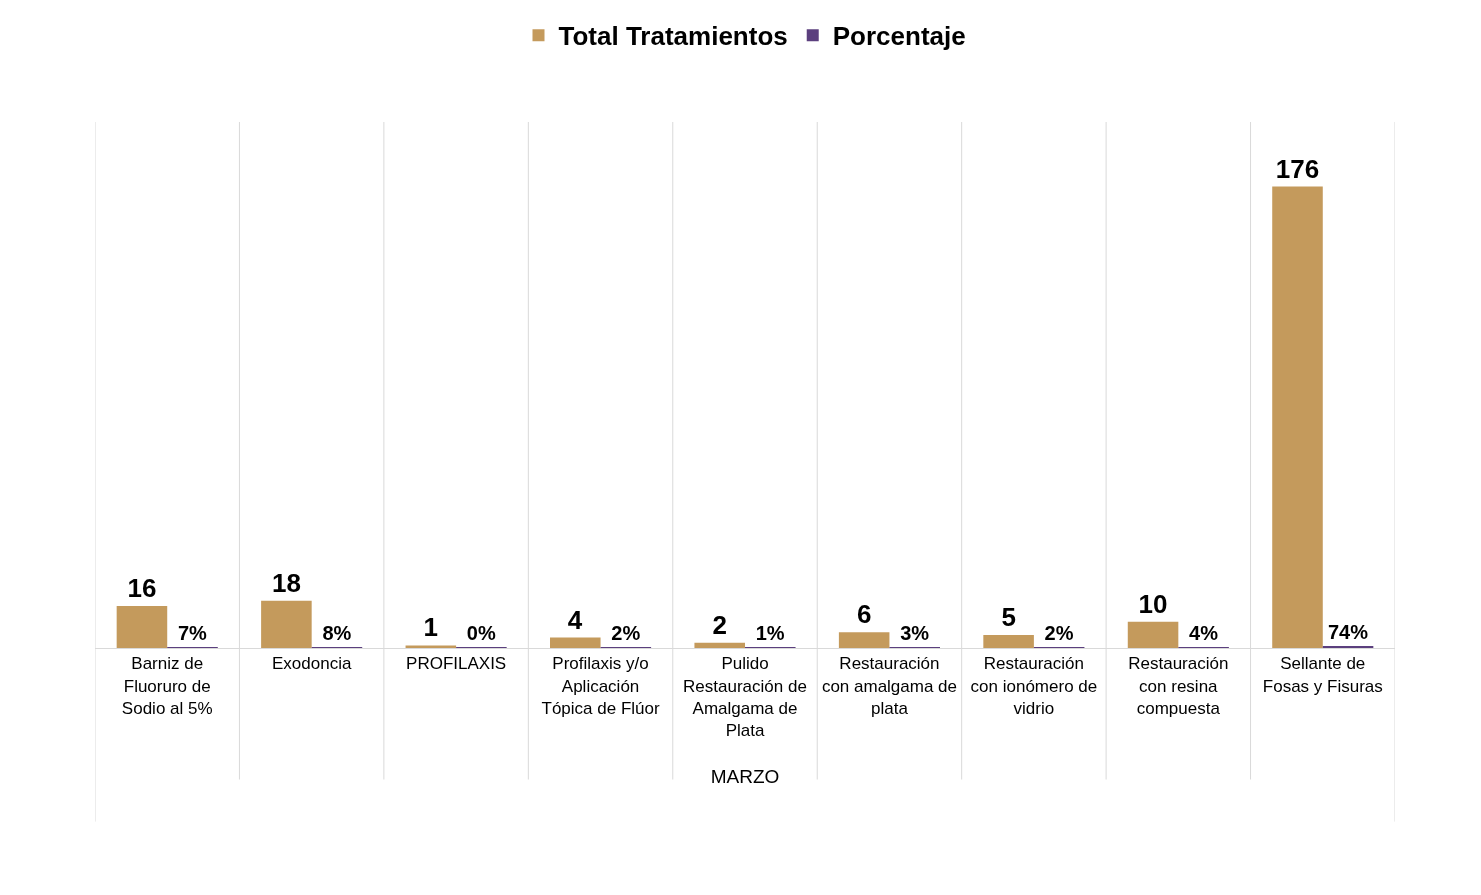 The height and width of the screenshot is (895, 1481). Describe the element at coordinates (745, 776) in the screenshot. I see `x-axis-title: MARZO` at that location.